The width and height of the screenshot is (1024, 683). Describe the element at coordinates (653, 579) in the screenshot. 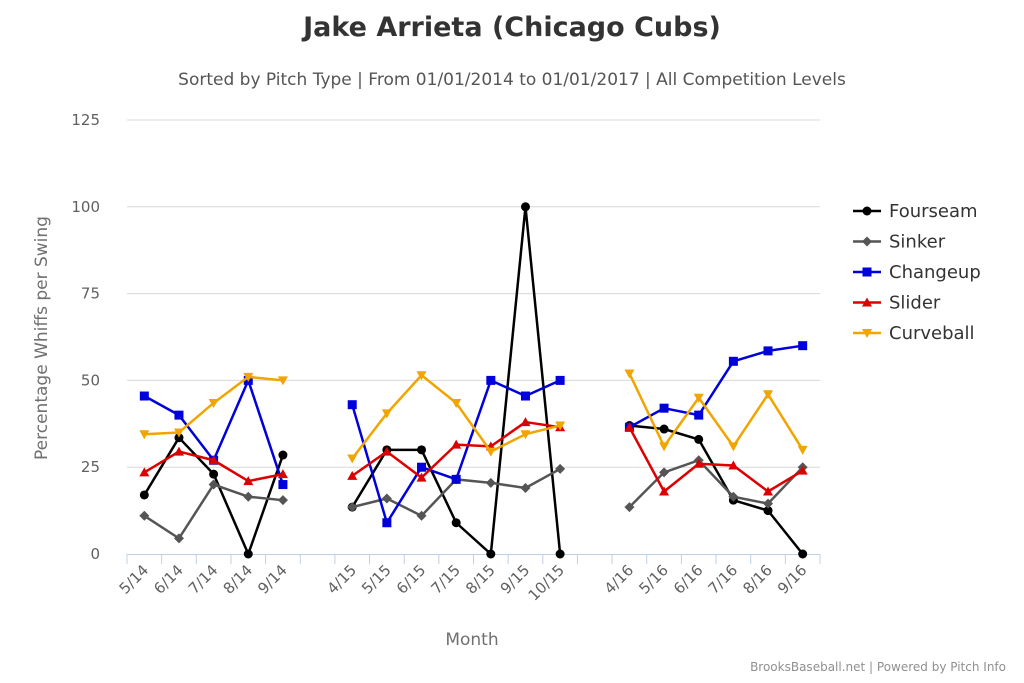

I see `x-tick-label: 5/16` at that location.